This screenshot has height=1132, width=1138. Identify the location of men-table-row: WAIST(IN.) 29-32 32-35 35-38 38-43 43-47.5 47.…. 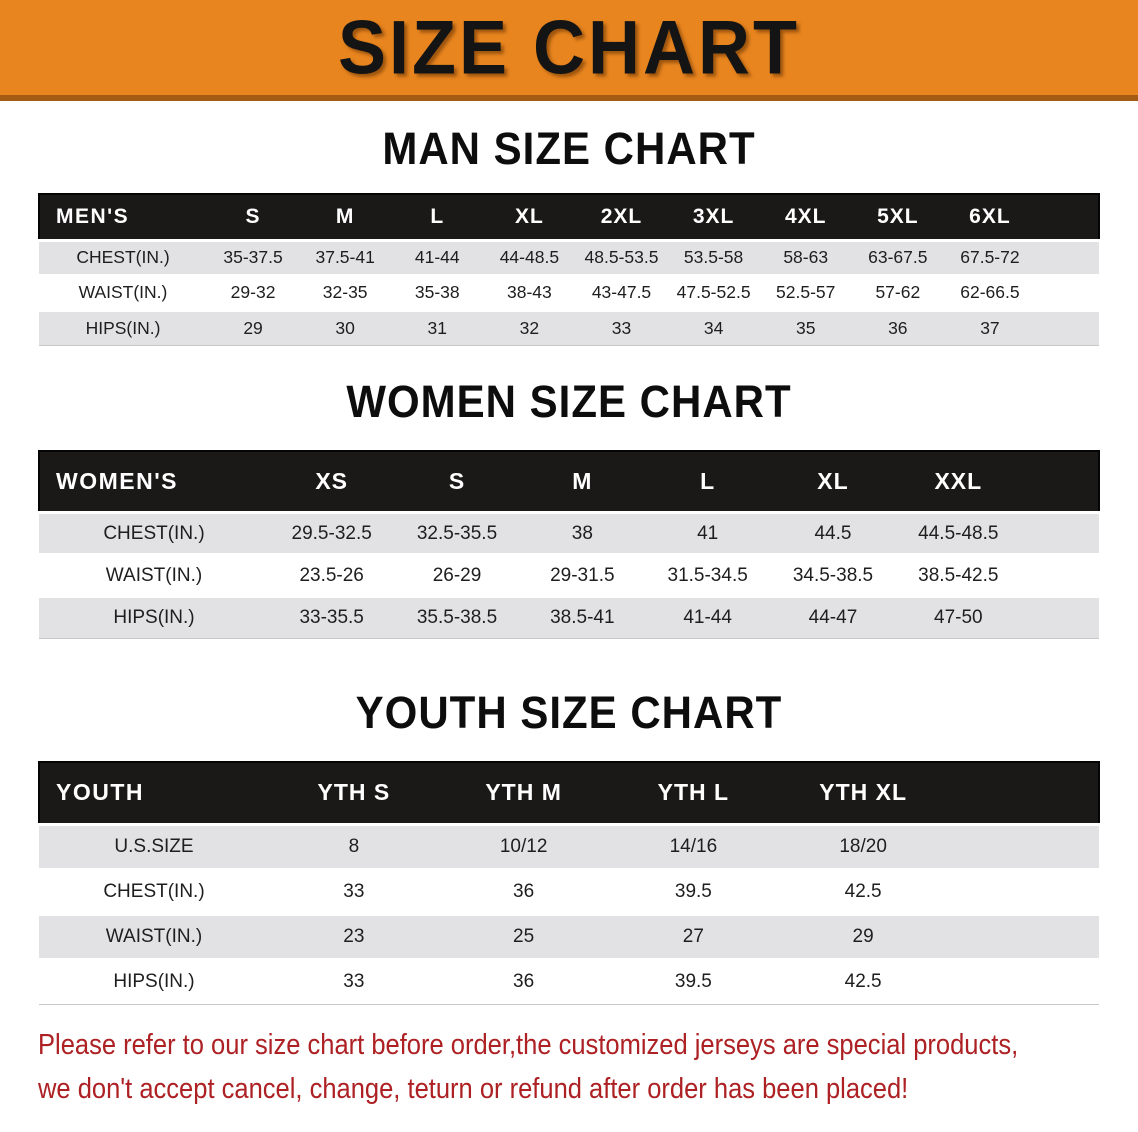
(569, 292).